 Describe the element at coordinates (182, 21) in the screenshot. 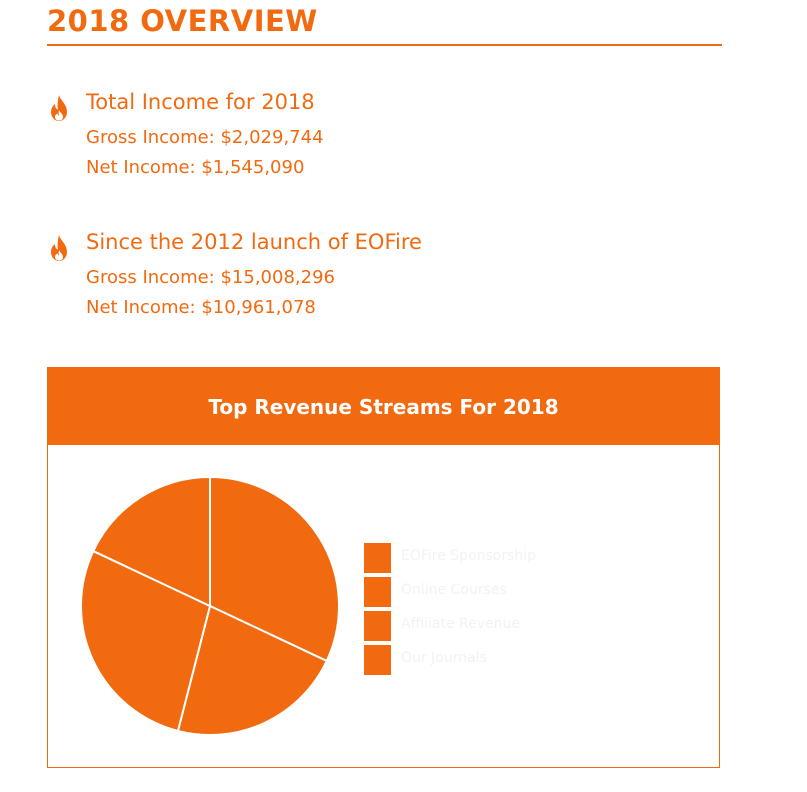

I see `page-title: 2018 OVERVIEW` at that location.